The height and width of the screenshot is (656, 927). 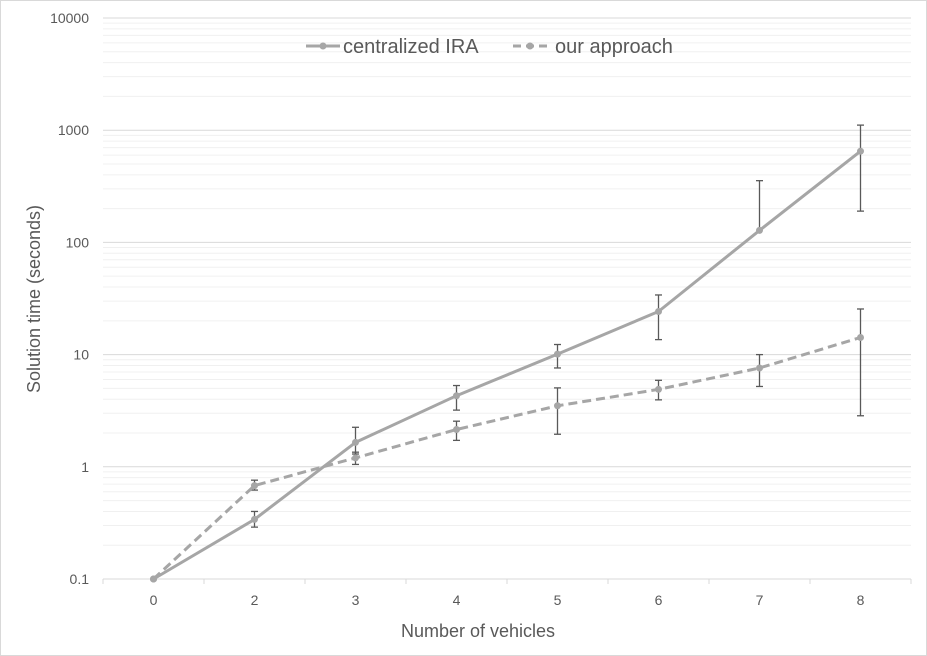 I want to click on x-tick-label: 0, so click(x=154, y=600).